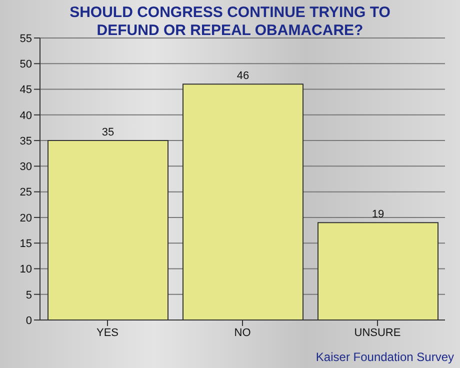 The height and width of the screenshot is (368, 460). Describe the element at coordinates (378, 214) in the screenshot. I see `data-label: 19` at that location.